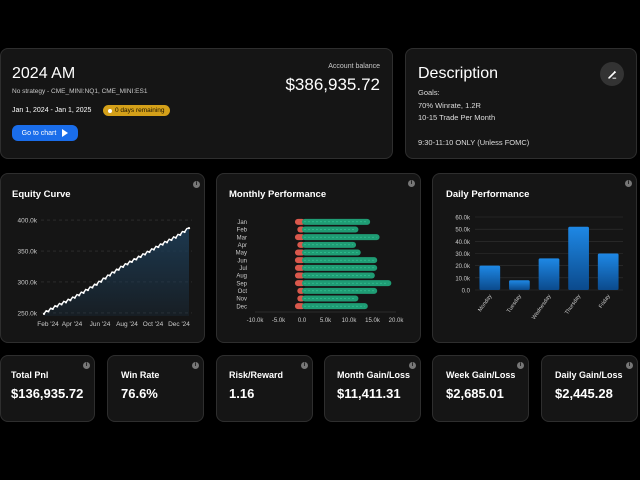  I want to click on x-tick-label: 0.0, so click(302, 321).